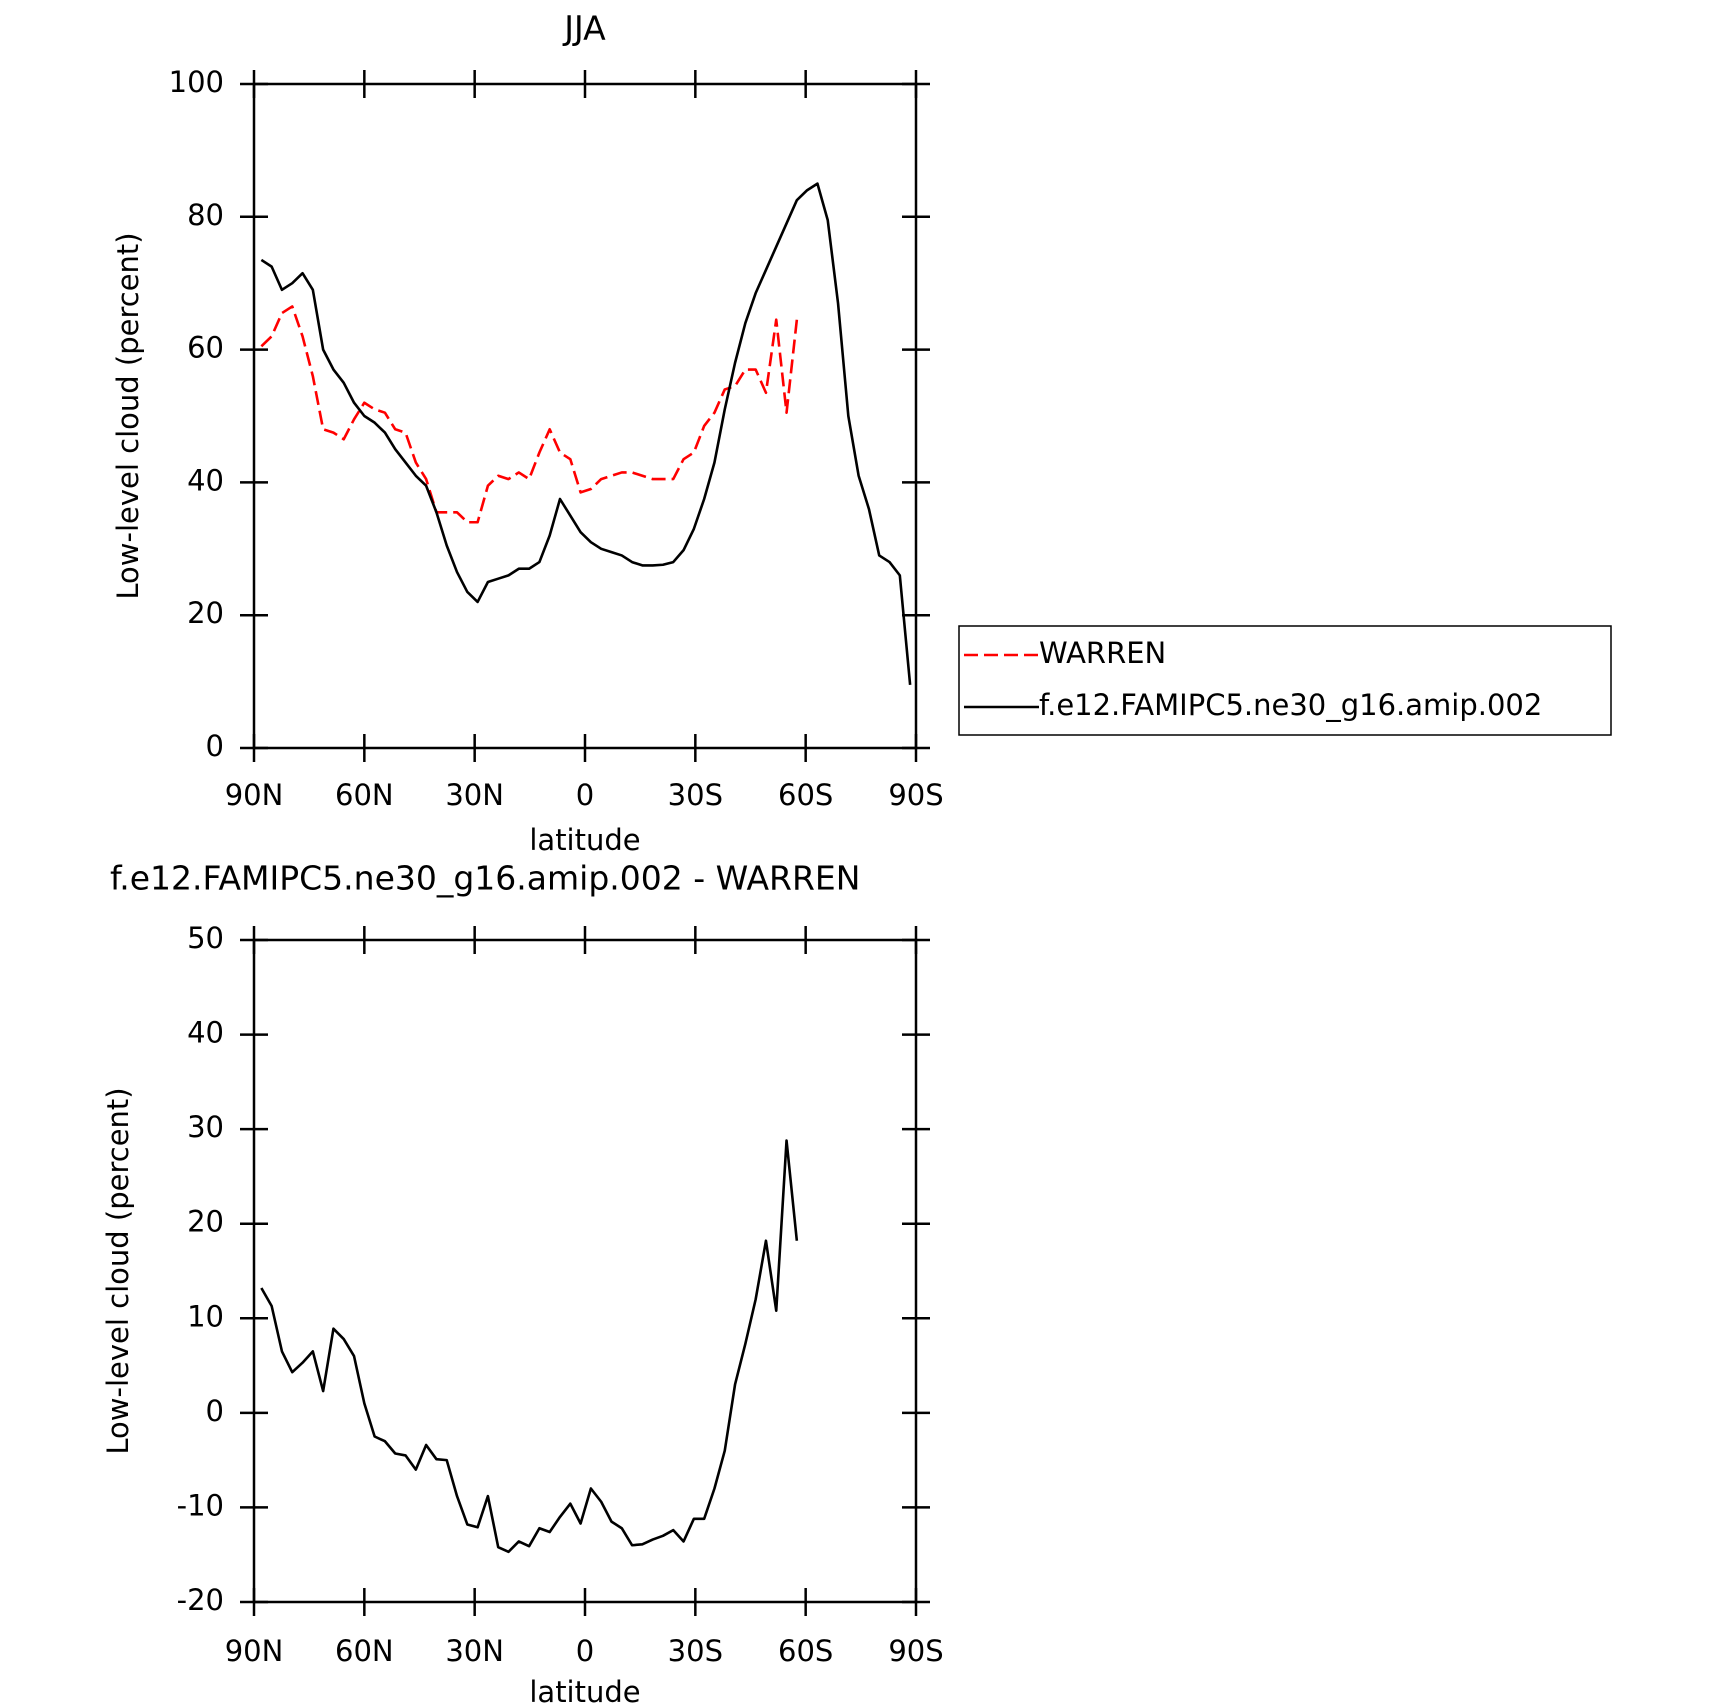 Image resolution: width=1710 pixels, height=1706 pixels. Describe the element at coordinates (584, 28) in the screenshot. I see `chart-title: JJA` at that location.